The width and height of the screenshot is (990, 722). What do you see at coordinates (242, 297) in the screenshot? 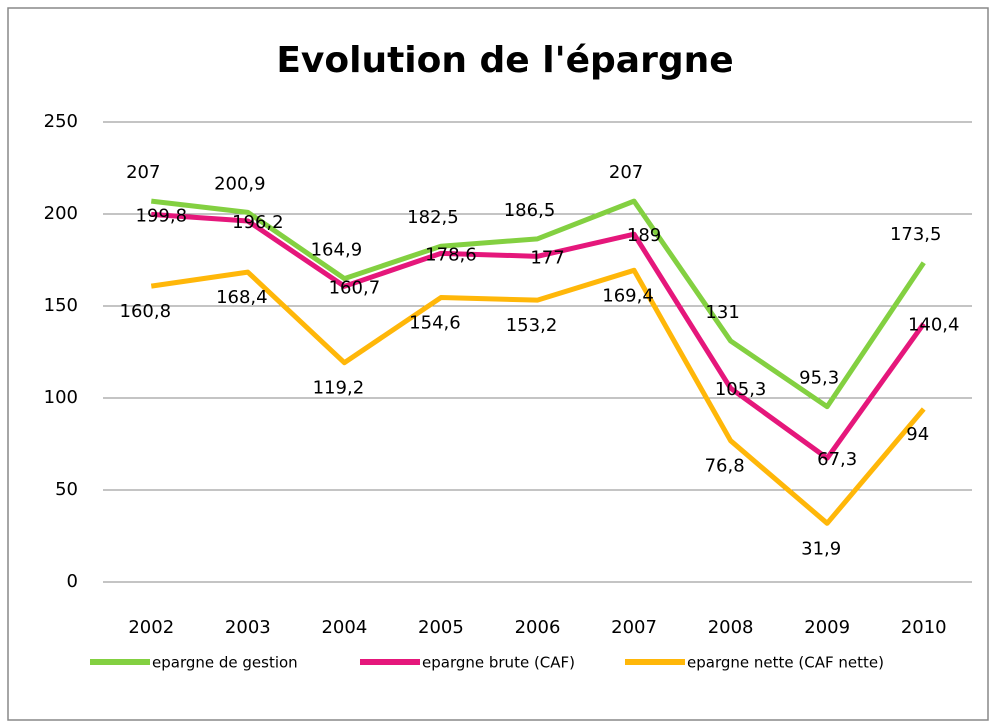
I see `data-label: 168,4` at bounding box center [242, 297].